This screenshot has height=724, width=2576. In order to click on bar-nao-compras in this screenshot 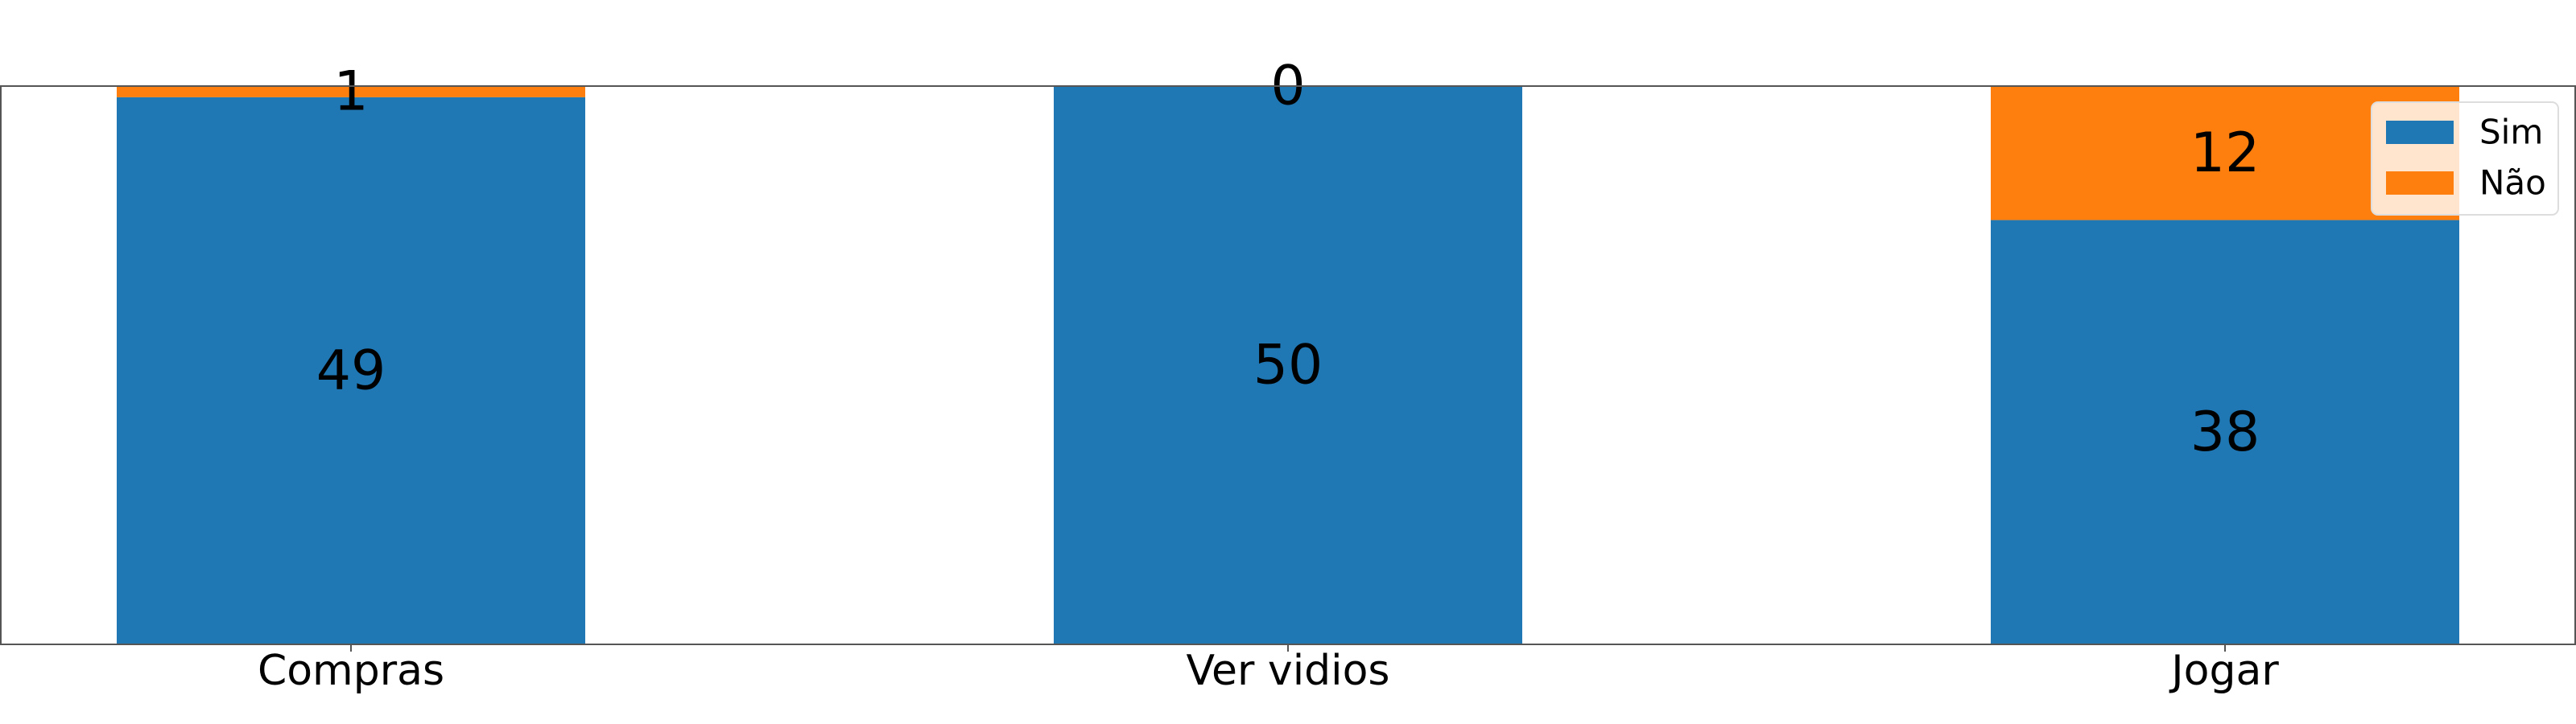, I will do `click(351, 91)`.